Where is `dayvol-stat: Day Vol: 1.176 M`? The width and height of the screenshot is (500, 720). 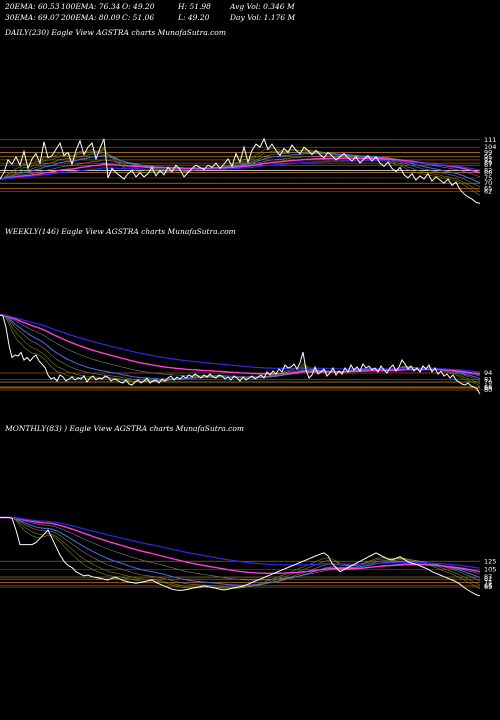
dayvol-stat: Day Vol: 1.176 M is located at coordinates (263, 17).